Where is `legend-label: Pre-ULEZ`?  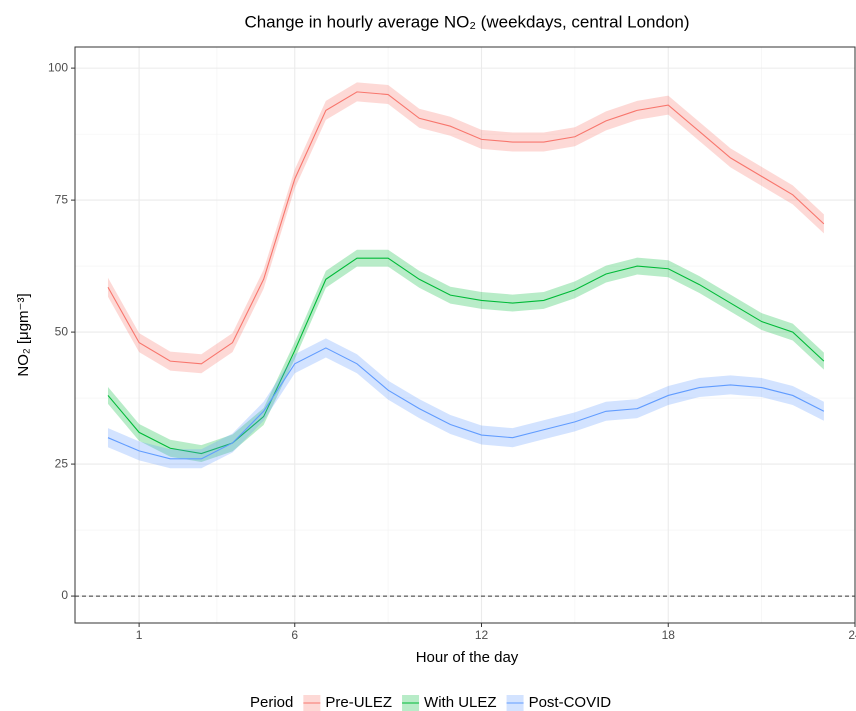
legend-label: Pre-ULEZ is located at coordinates (358, 702).